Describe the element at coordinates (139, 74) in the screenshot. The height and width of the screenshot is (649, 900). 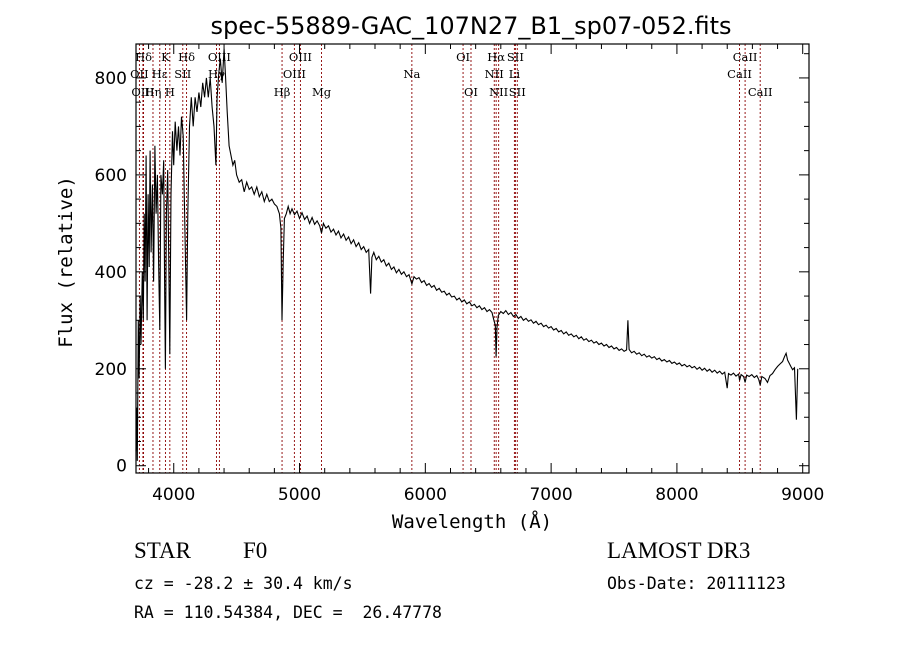
I see `spectral-line-label: OII` at that location.